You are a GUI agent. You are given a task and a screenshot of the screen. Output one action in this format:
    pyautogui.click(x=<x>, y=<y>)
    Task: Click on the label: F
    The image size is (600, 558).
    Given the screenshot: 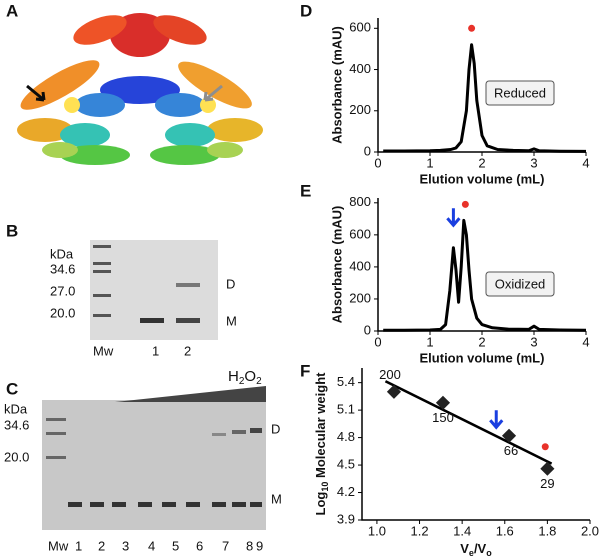 What is the action you would take?
    pyautogui.click(x=305, y=370)
    